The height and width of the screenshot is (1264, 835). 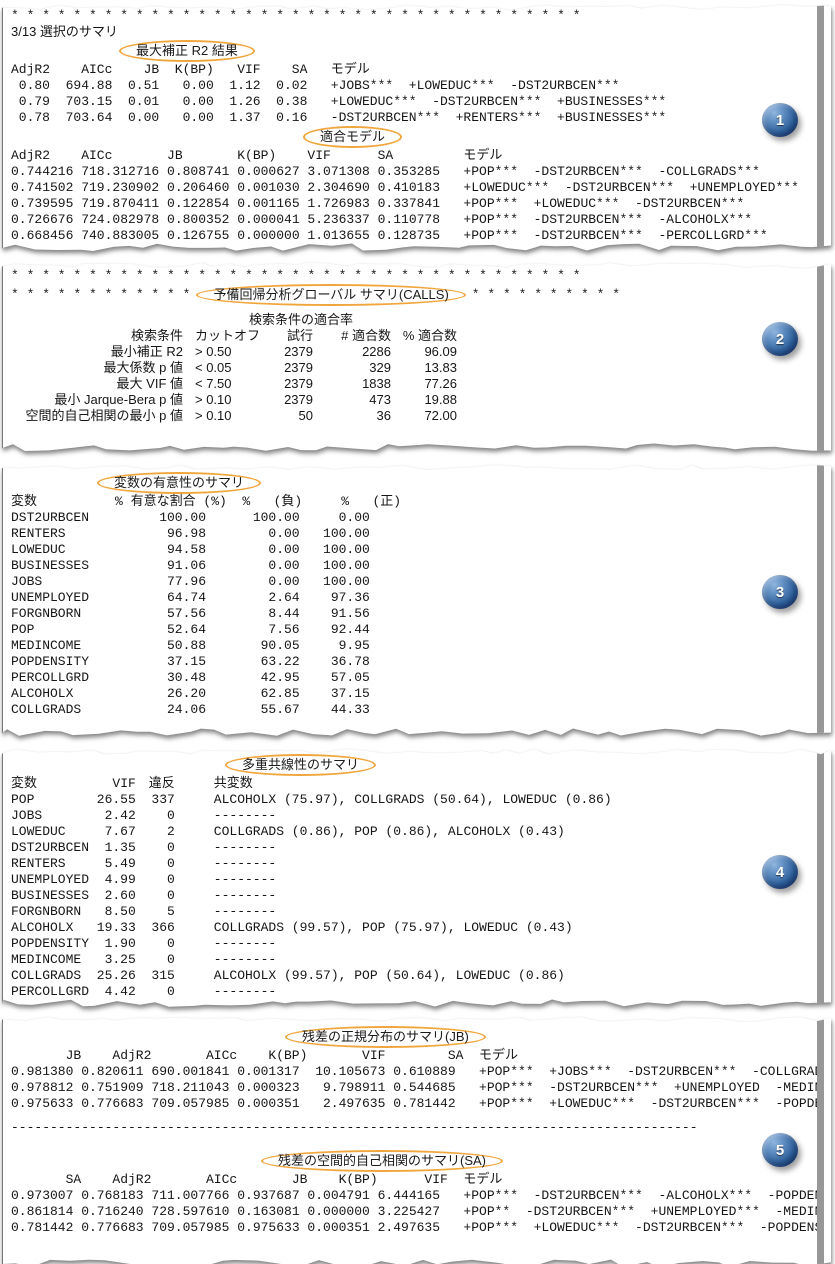 What do you see at coordinates (421, 352) in the screenshot?
I see `table-row: 最小補正 R2 > 0.50 2379 2286 96.09` at bounding box center [421, 352].